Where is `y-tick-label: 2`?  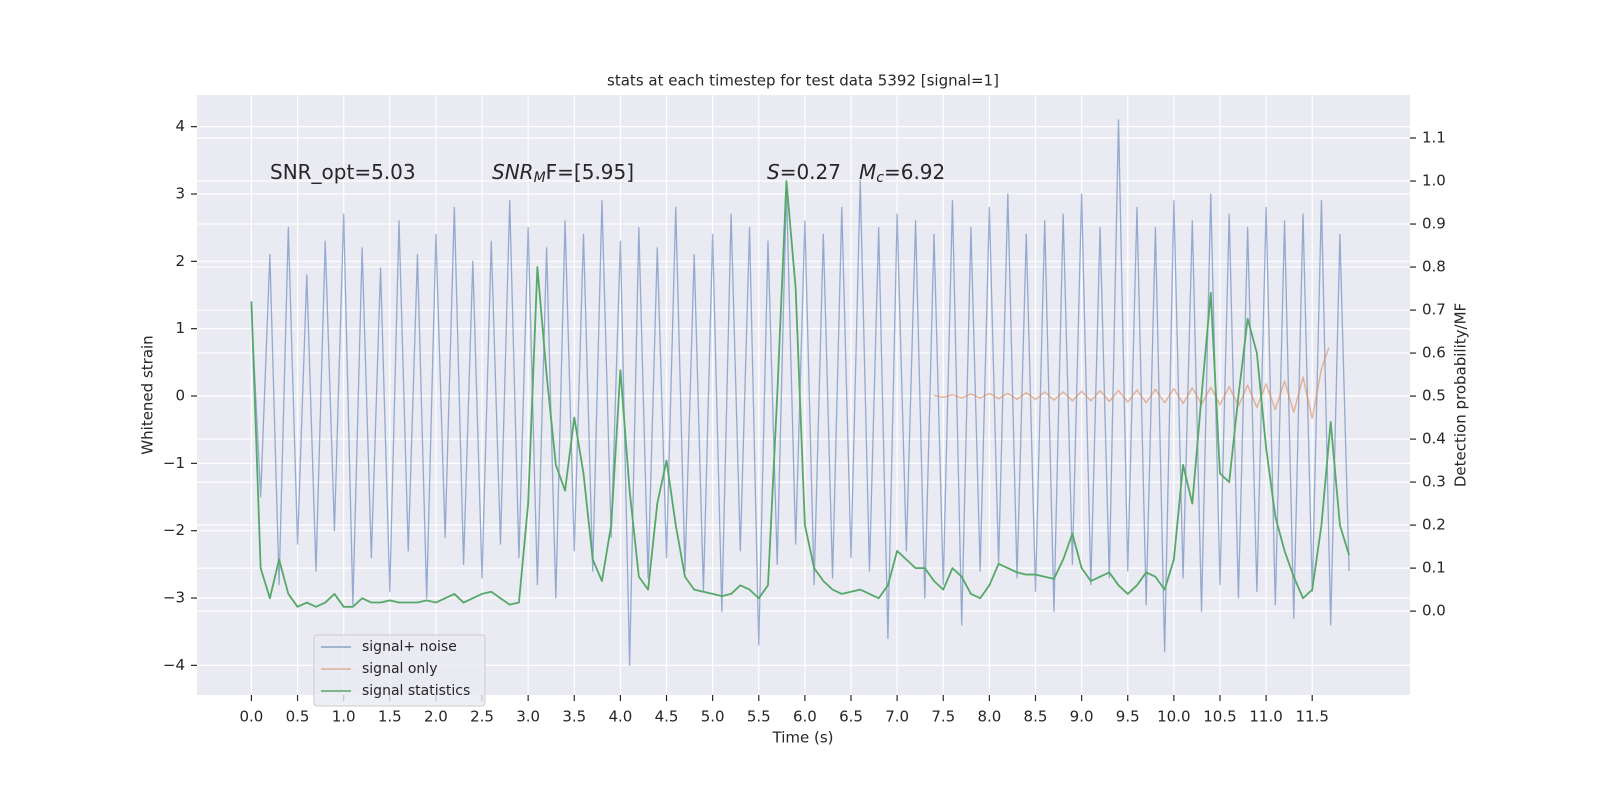
y-tick-label: 2 is located at coordinates (180, 261).